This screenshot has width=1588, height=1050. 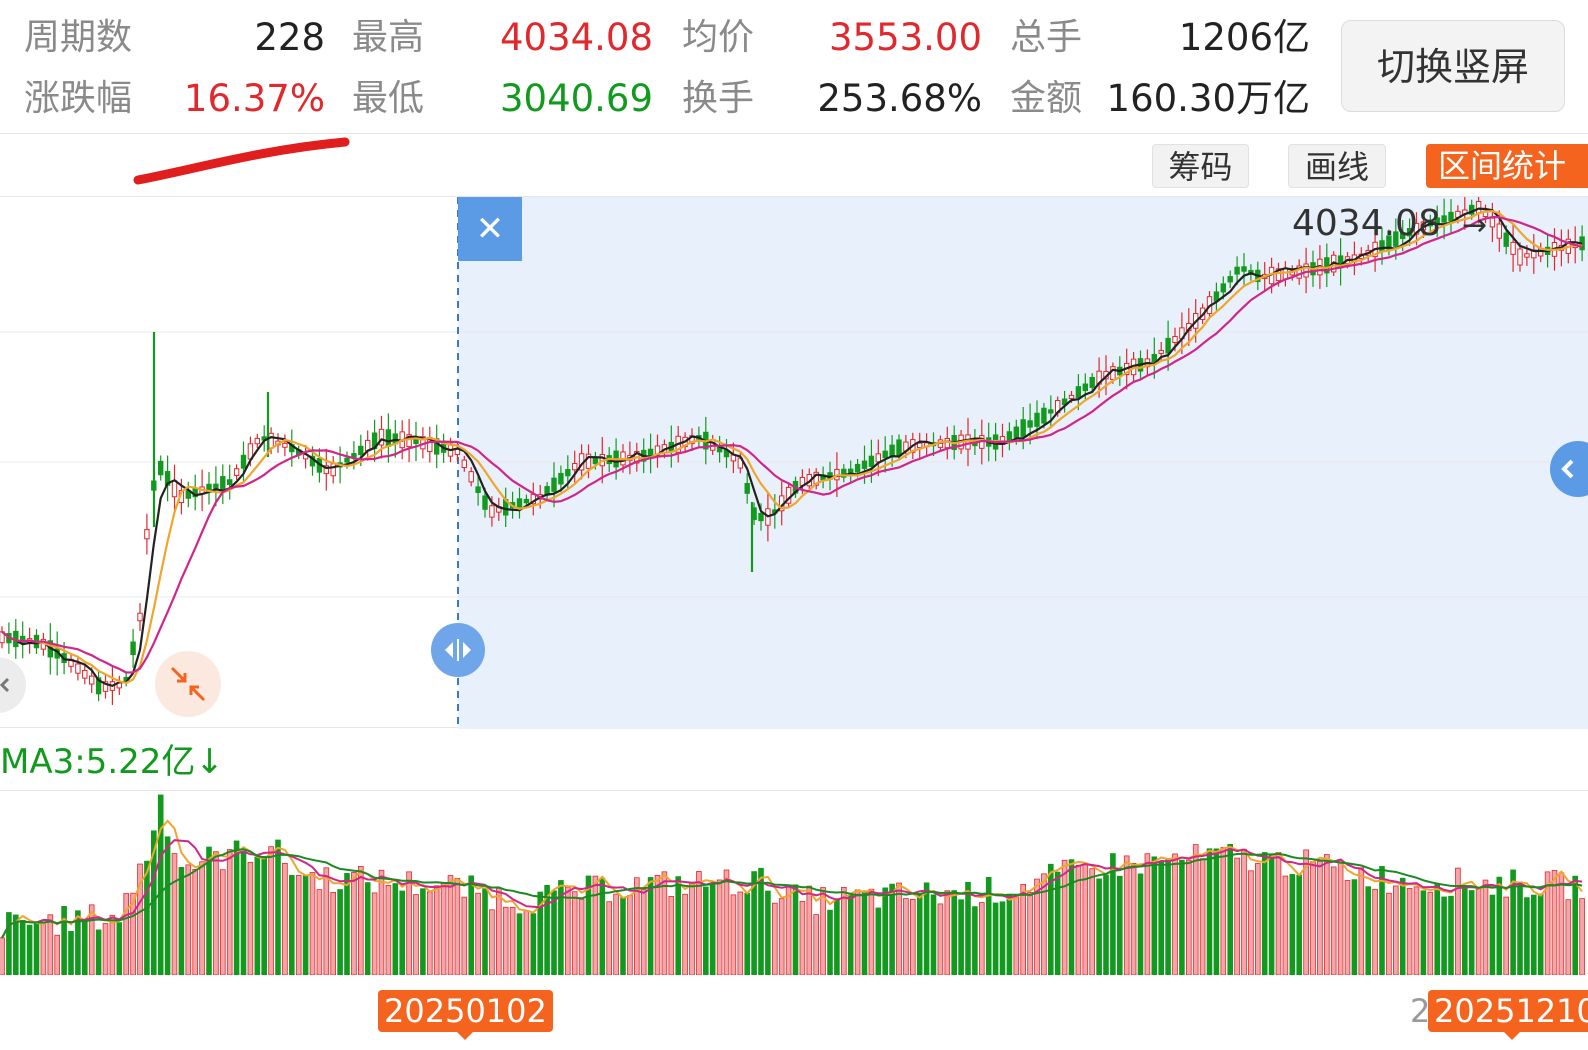 What do you see at coordinates (1453, 66) in the screenshot?
I see `switch-portrait-button: 切换竖屏` at bounding box center [1453, 66].